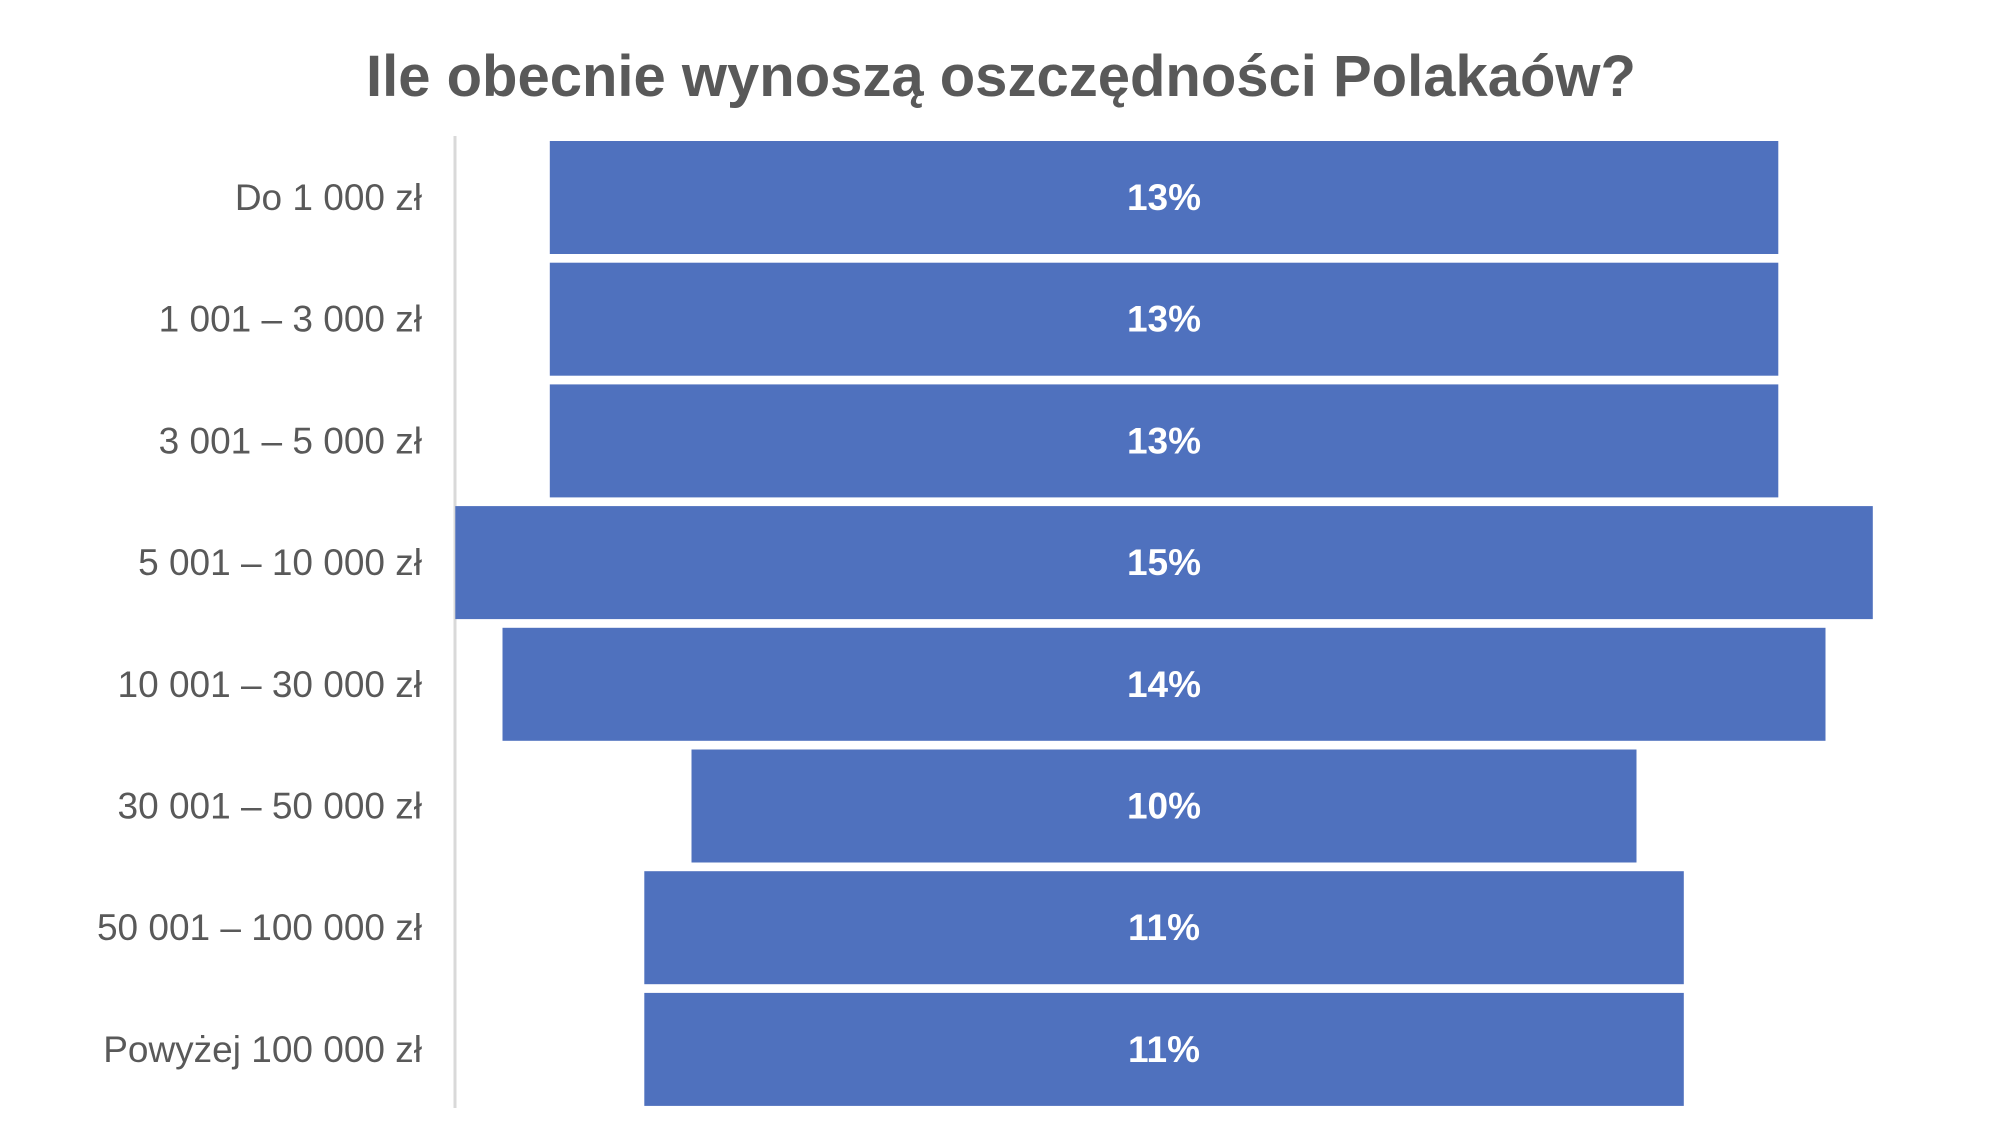 This screenshot has height=1146, width=2002. What do you see at coordinates (270, 806) in the screenshot?
I see `category-label: 30 001 – 50 000 zł` at bounding box center [270, 806].